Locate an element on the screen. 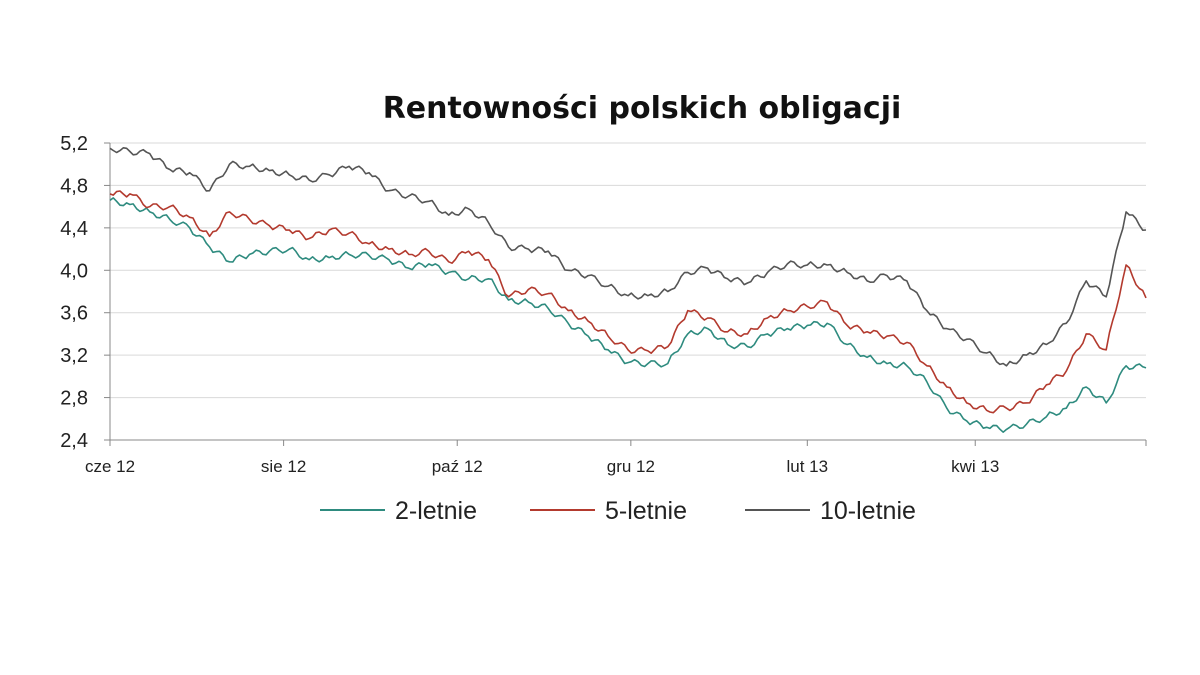  x-tick-label: cze 12 is located at coordinates (110, 466).